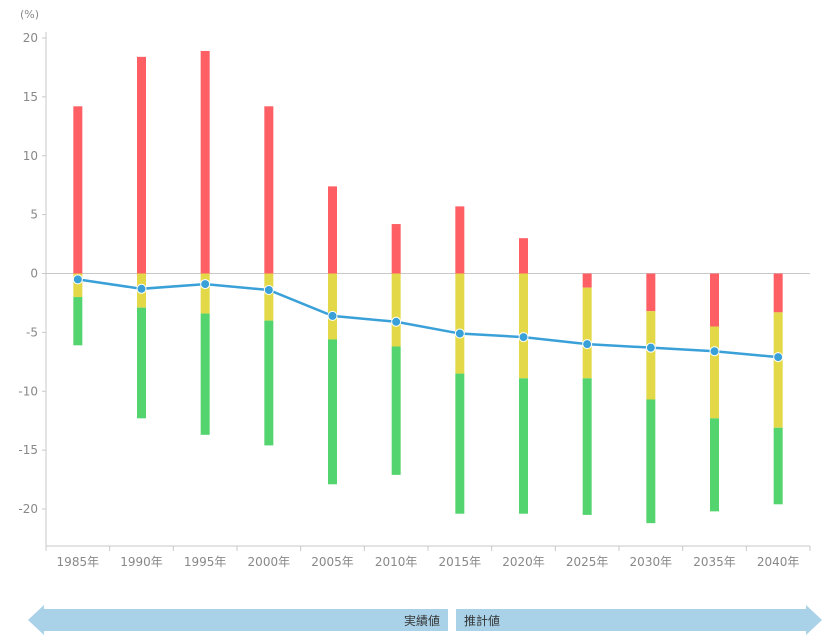 This screenshot has height=641, width=826. Describe the element at coordinates (28, 509) in the screenshot. I see `y-tick-label: -20` at that location.